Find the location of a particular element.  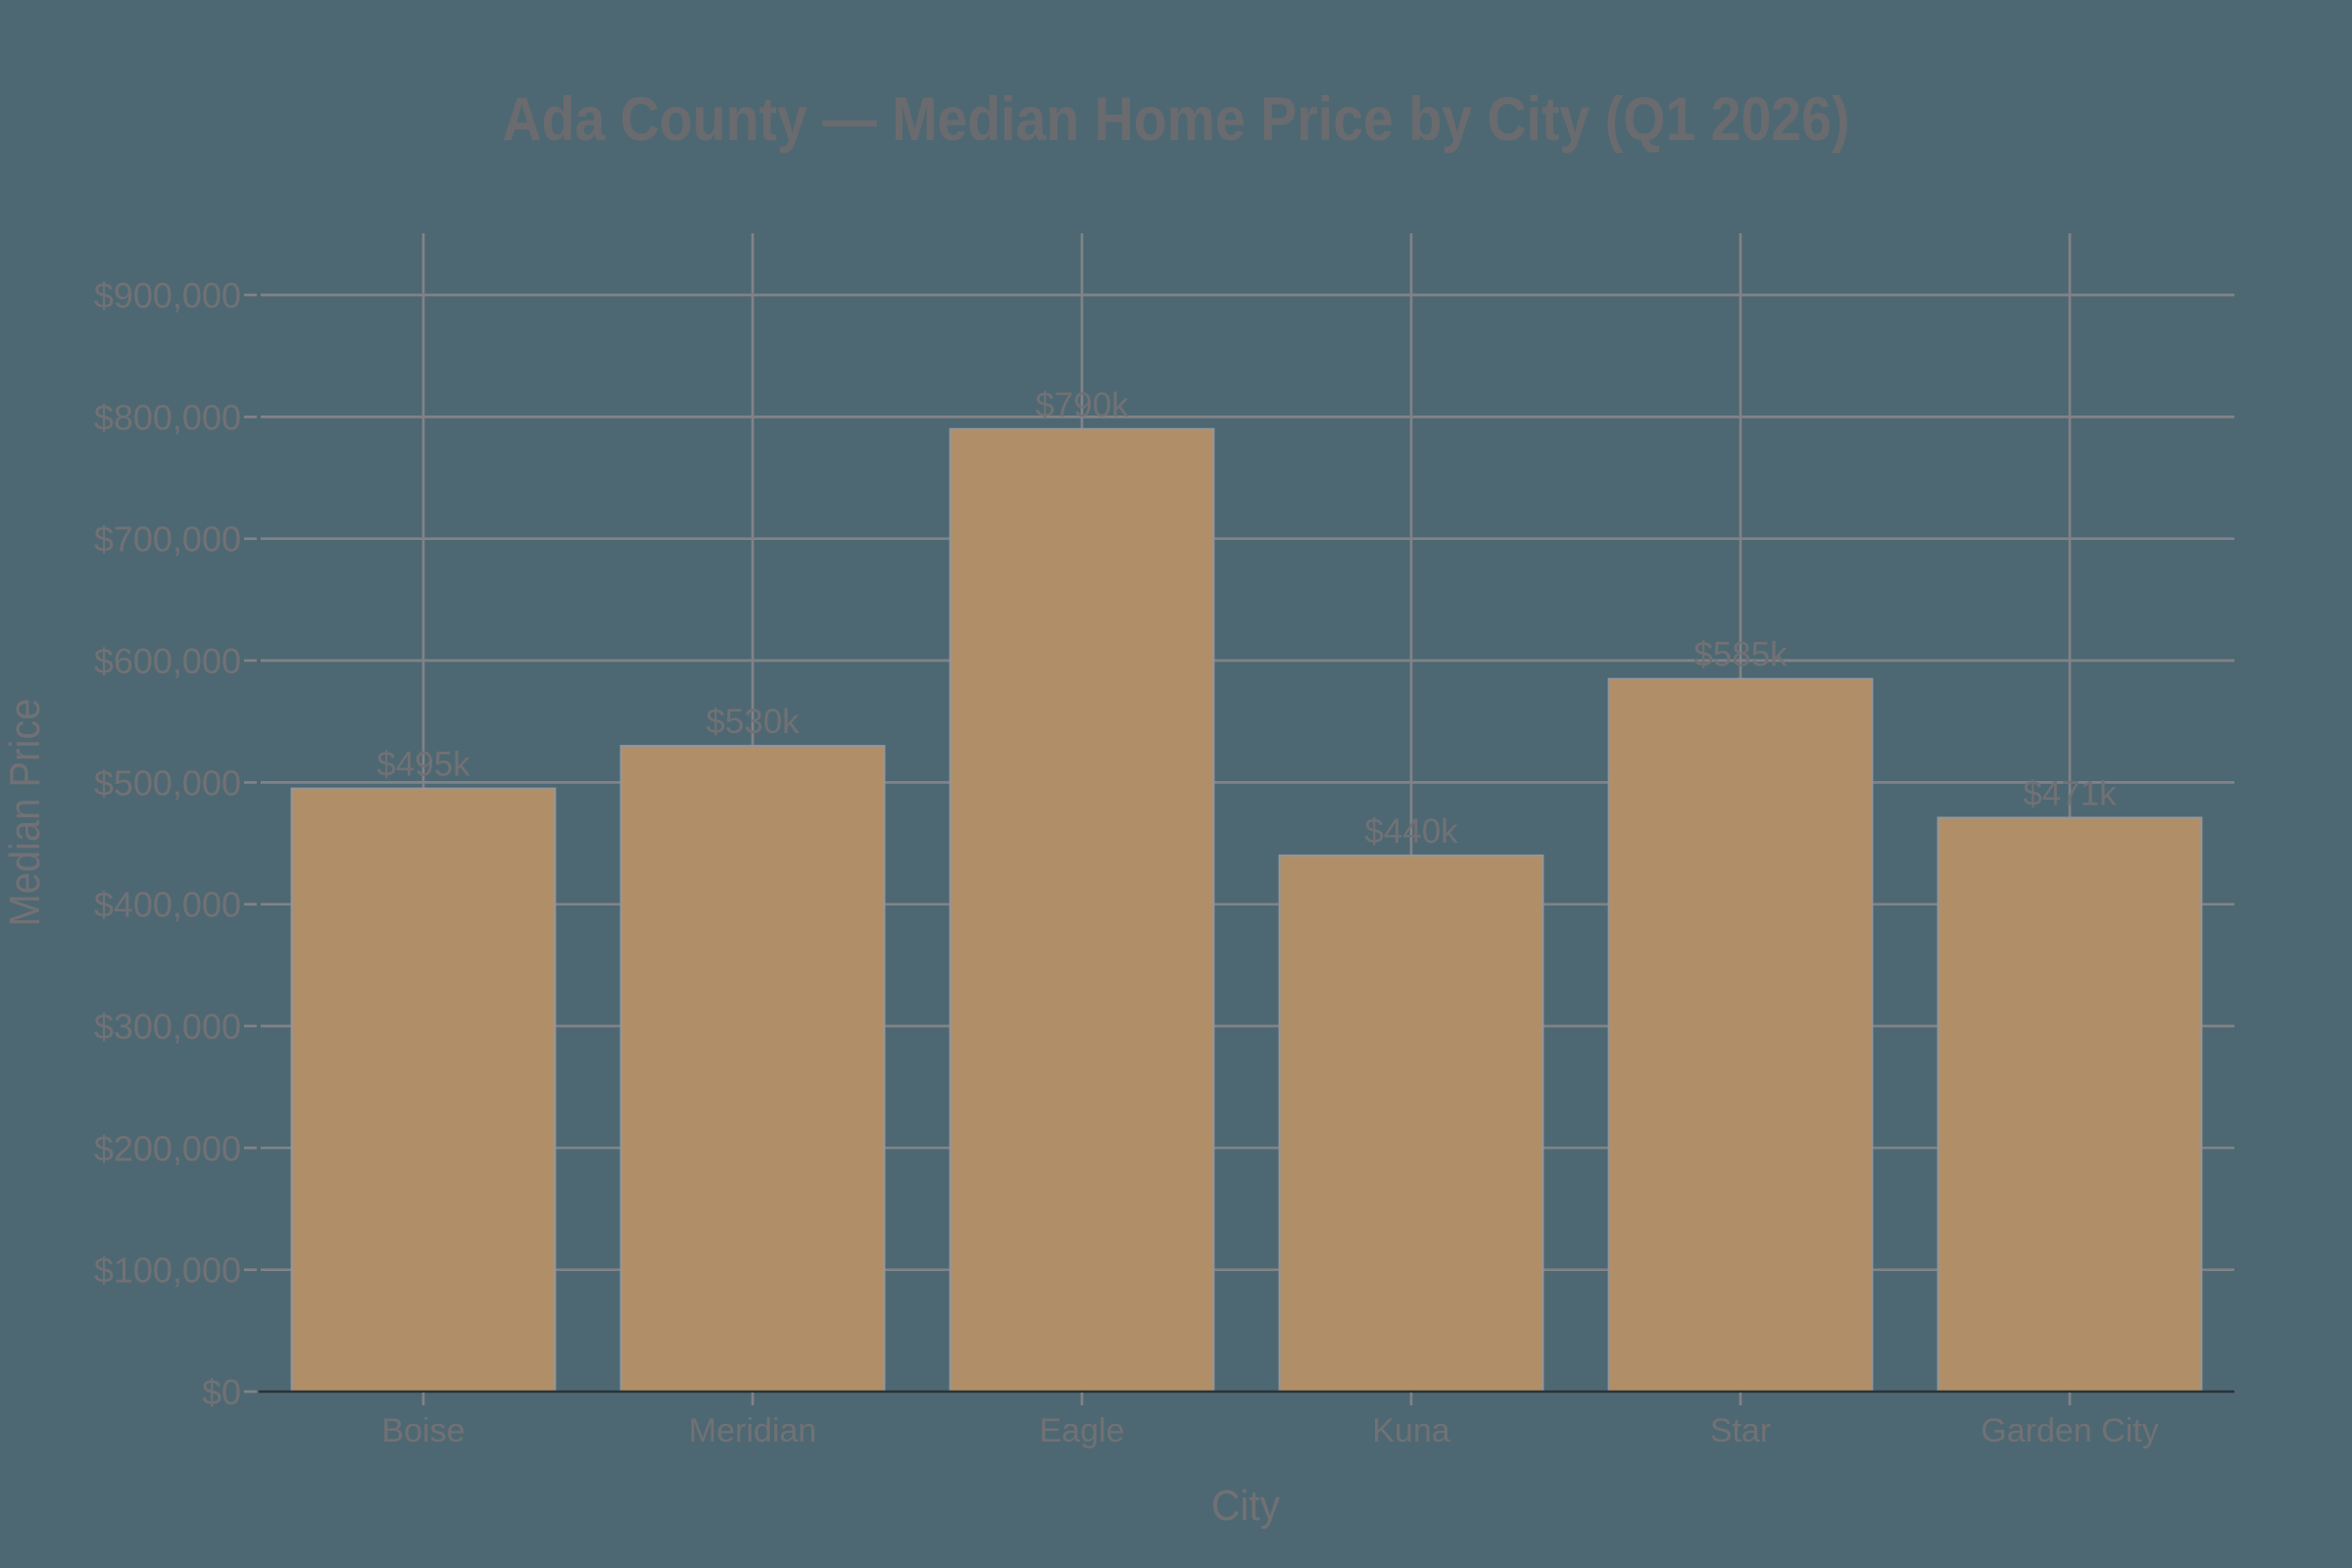

svg-text: $790k is located at coordinates (1082, 405).